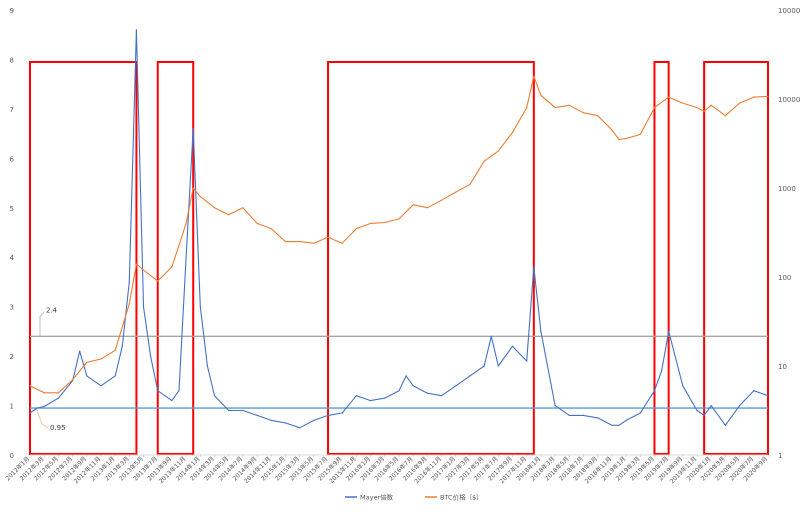 The width and height of the screenshot is (800, 515). I want to click on right-tick-label: 10, so click(782, 367).